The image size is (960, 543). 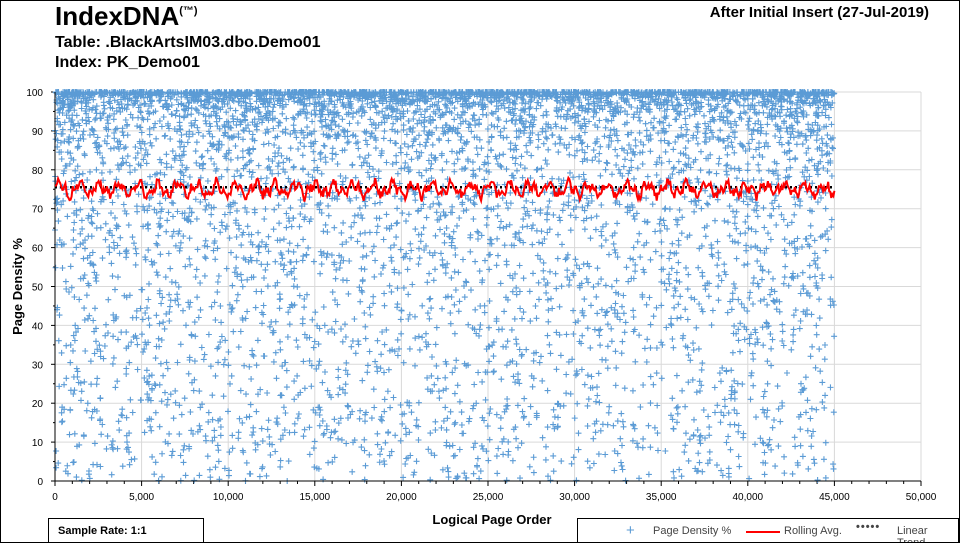 What do you see at coordinates (813, 531) in the screenshot?
I see `legend-rolling-avg: Rolling Avg.` at bounding box center [813, 531].